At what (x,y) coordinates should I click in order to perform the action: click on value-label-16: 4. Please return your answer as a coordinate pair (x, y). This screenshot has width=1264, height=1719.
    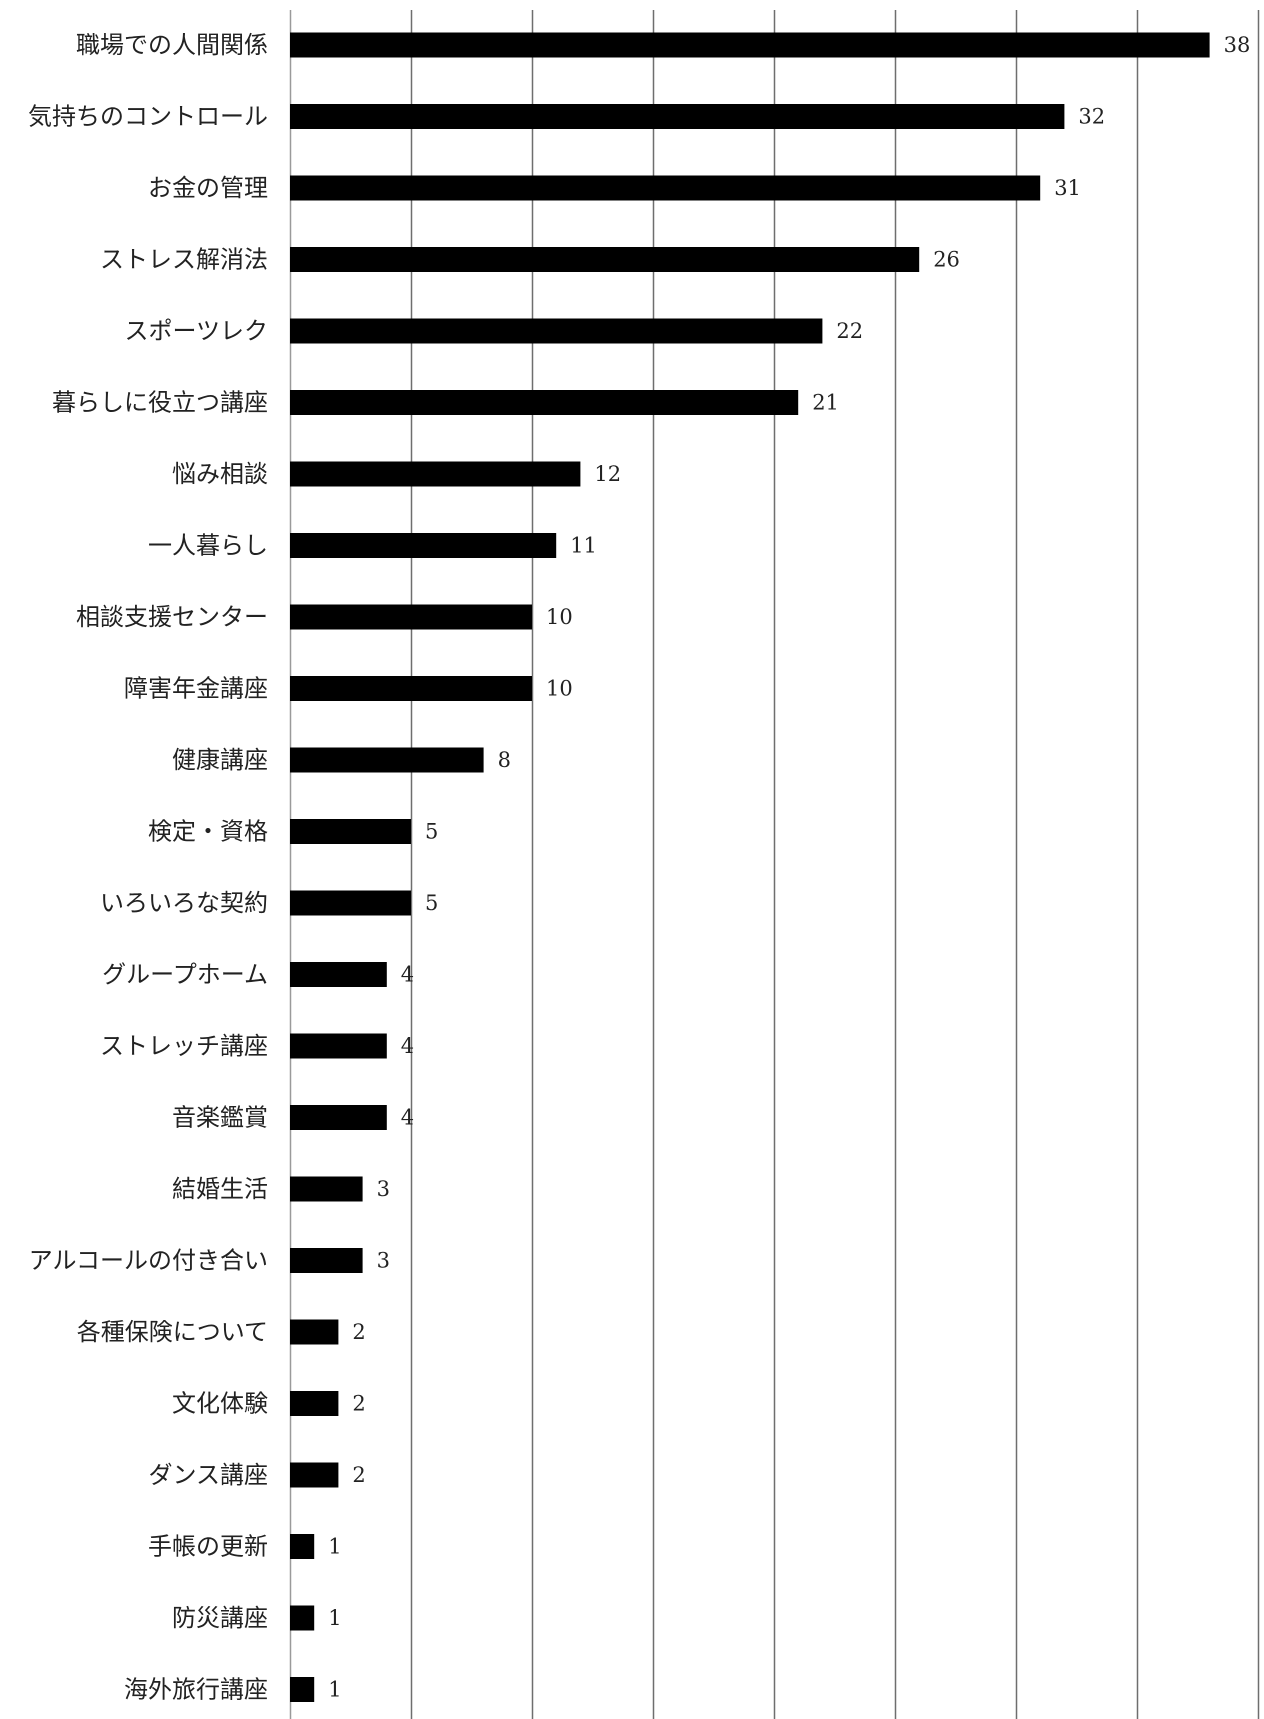
    Looking at the image, I should click on (407, 1118).